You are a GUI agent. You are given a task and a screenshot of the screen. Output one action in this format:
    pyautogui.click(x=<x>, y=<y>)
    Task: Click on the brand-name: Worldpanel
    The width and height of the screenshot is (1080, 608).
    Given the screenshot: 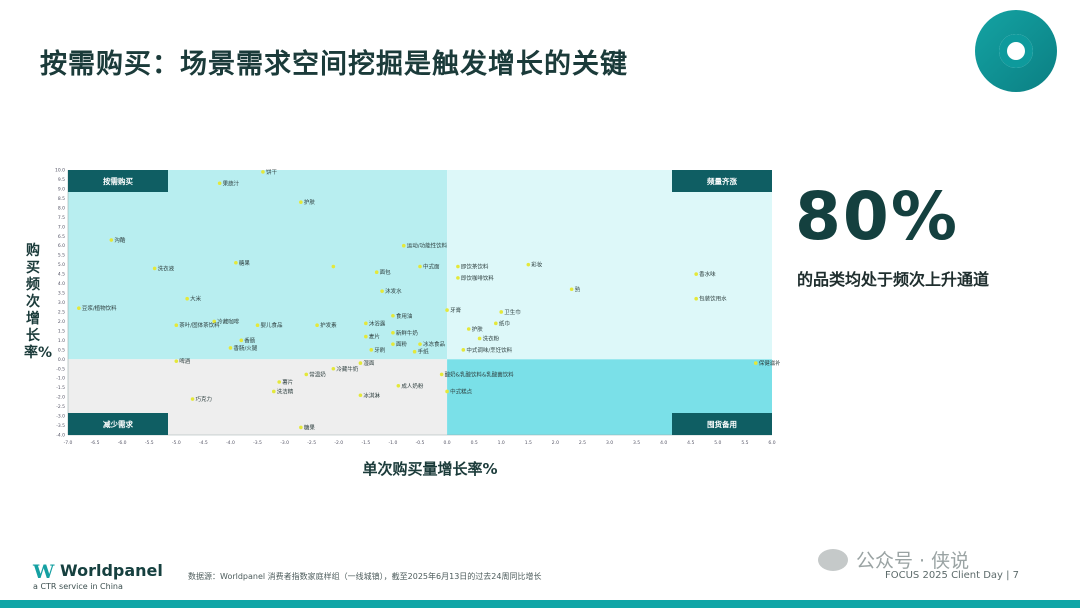 What is the action you would take?
    pyautogui.click(x=111, y=570)
    